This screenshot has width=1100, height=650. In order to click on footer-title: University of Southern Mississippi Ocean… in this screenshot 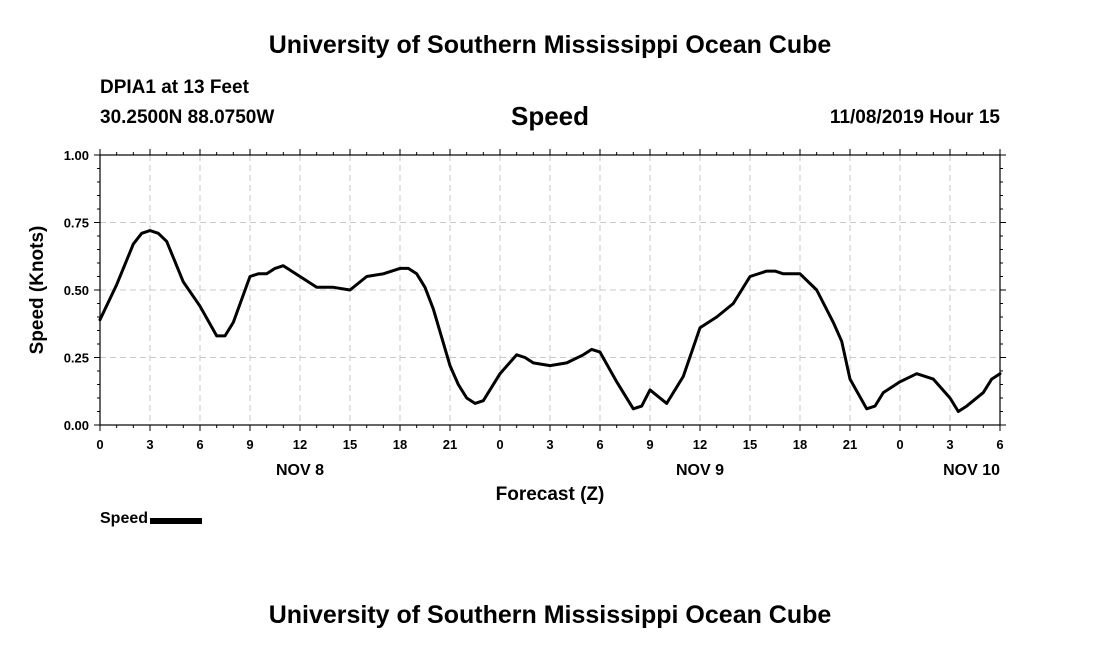, I will do `click(550, 615)`.